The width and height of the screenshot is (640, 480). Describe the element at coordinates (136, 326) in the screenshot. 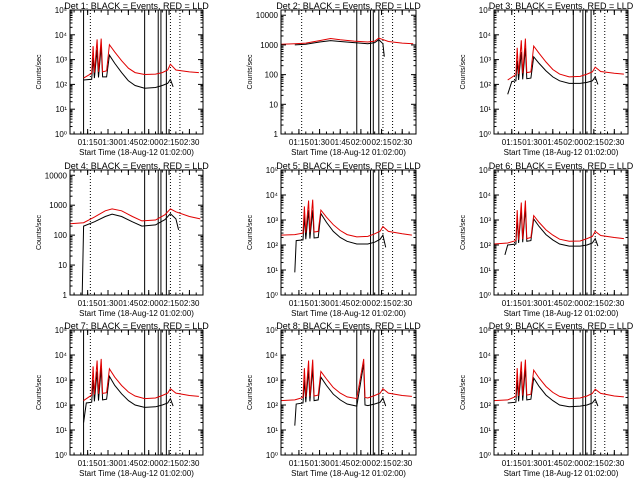

I see `panel-title: Det 7: BLACK = Events, RED = LLD` at that location.